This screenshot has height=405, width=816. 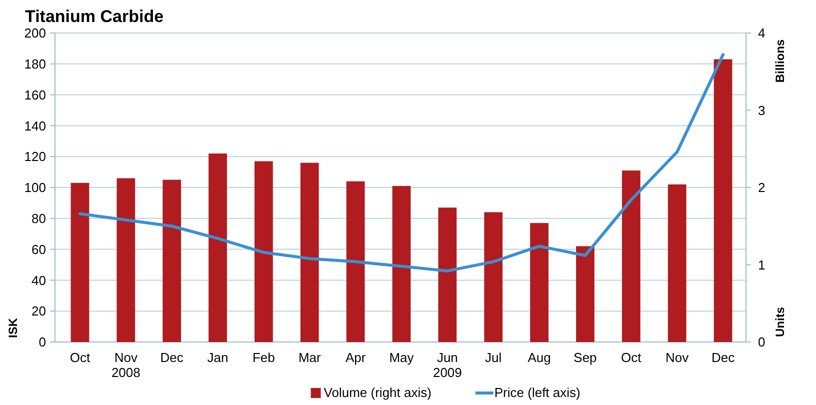 I want to click on y-tick-label: 60, so click(x=39, y=249).